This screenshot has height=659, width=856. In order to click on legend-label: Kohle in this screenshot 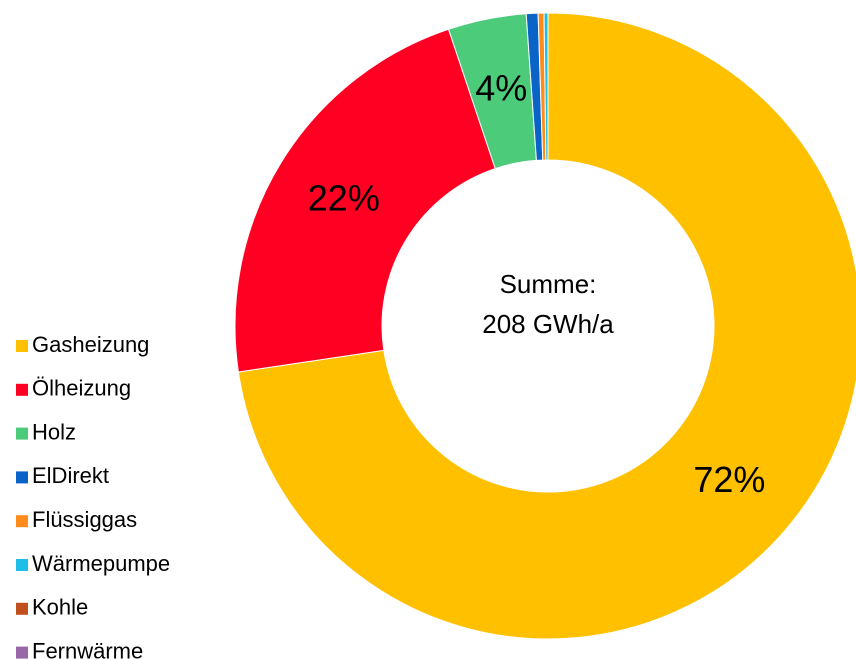, I will do `click(60, 607)`.